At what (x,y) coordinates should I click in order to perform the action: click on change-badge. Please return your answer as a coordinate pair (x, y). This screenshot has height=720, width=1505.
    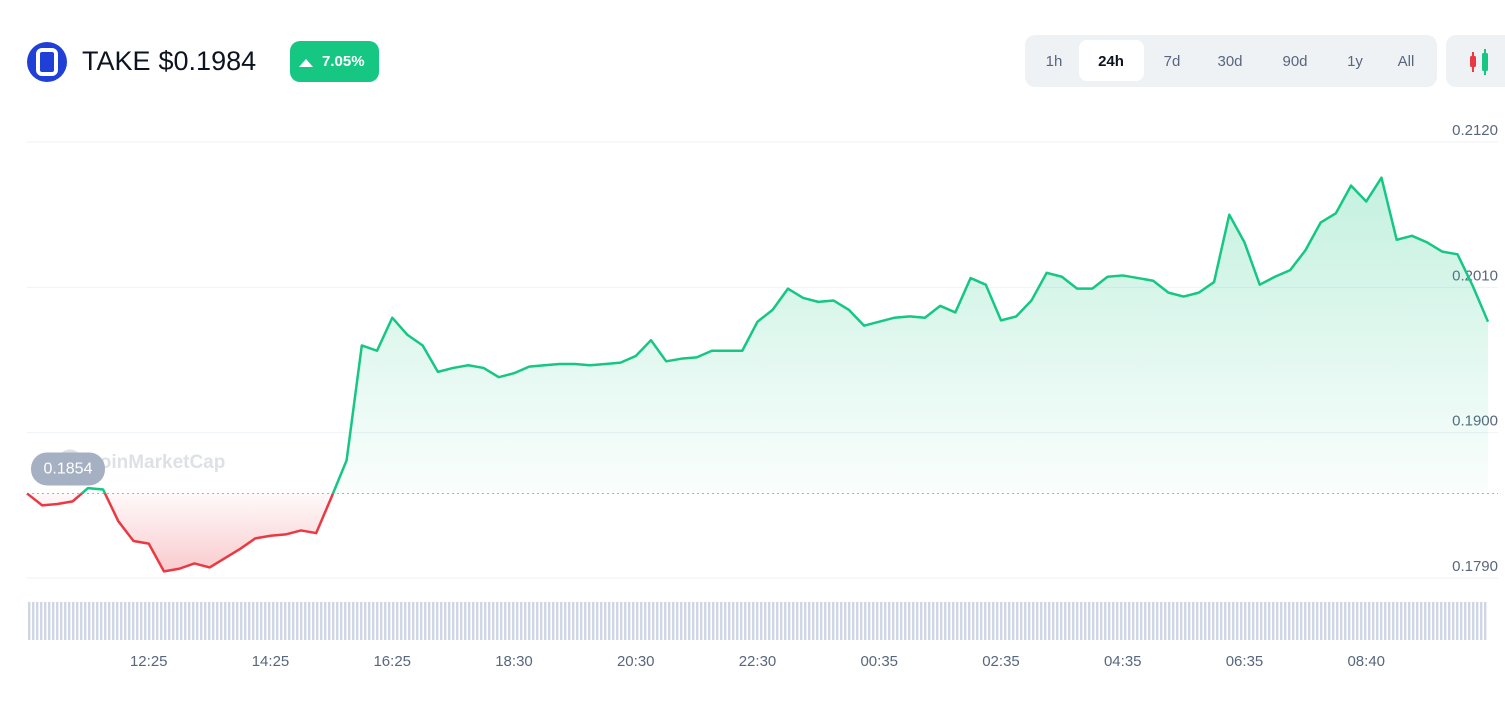
    Looking at the image, I should click on (334, 61).